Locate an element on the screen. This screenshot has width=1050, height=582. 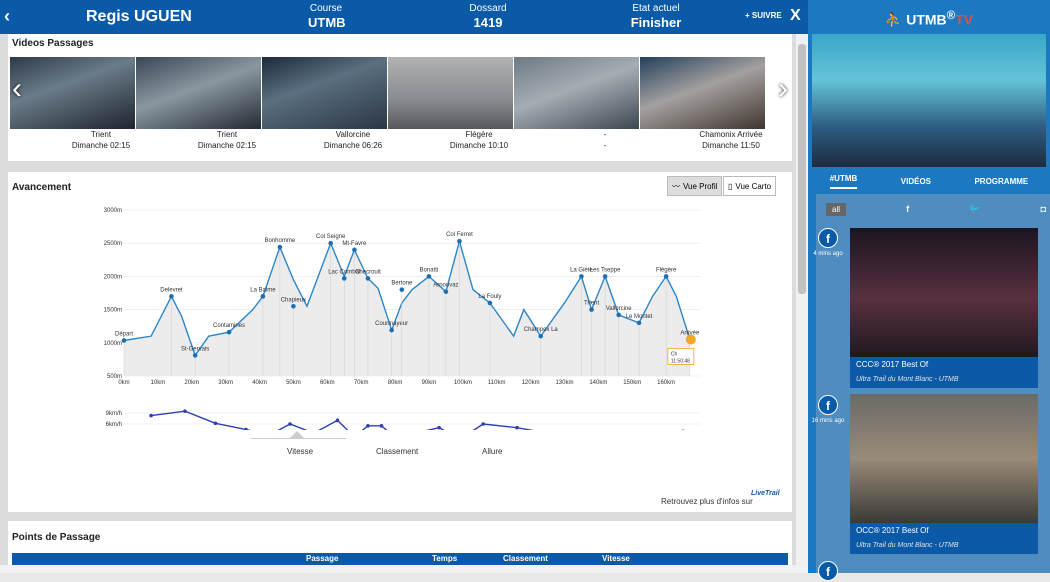
scrollbar-thumb is located at coordinates (802, 169).